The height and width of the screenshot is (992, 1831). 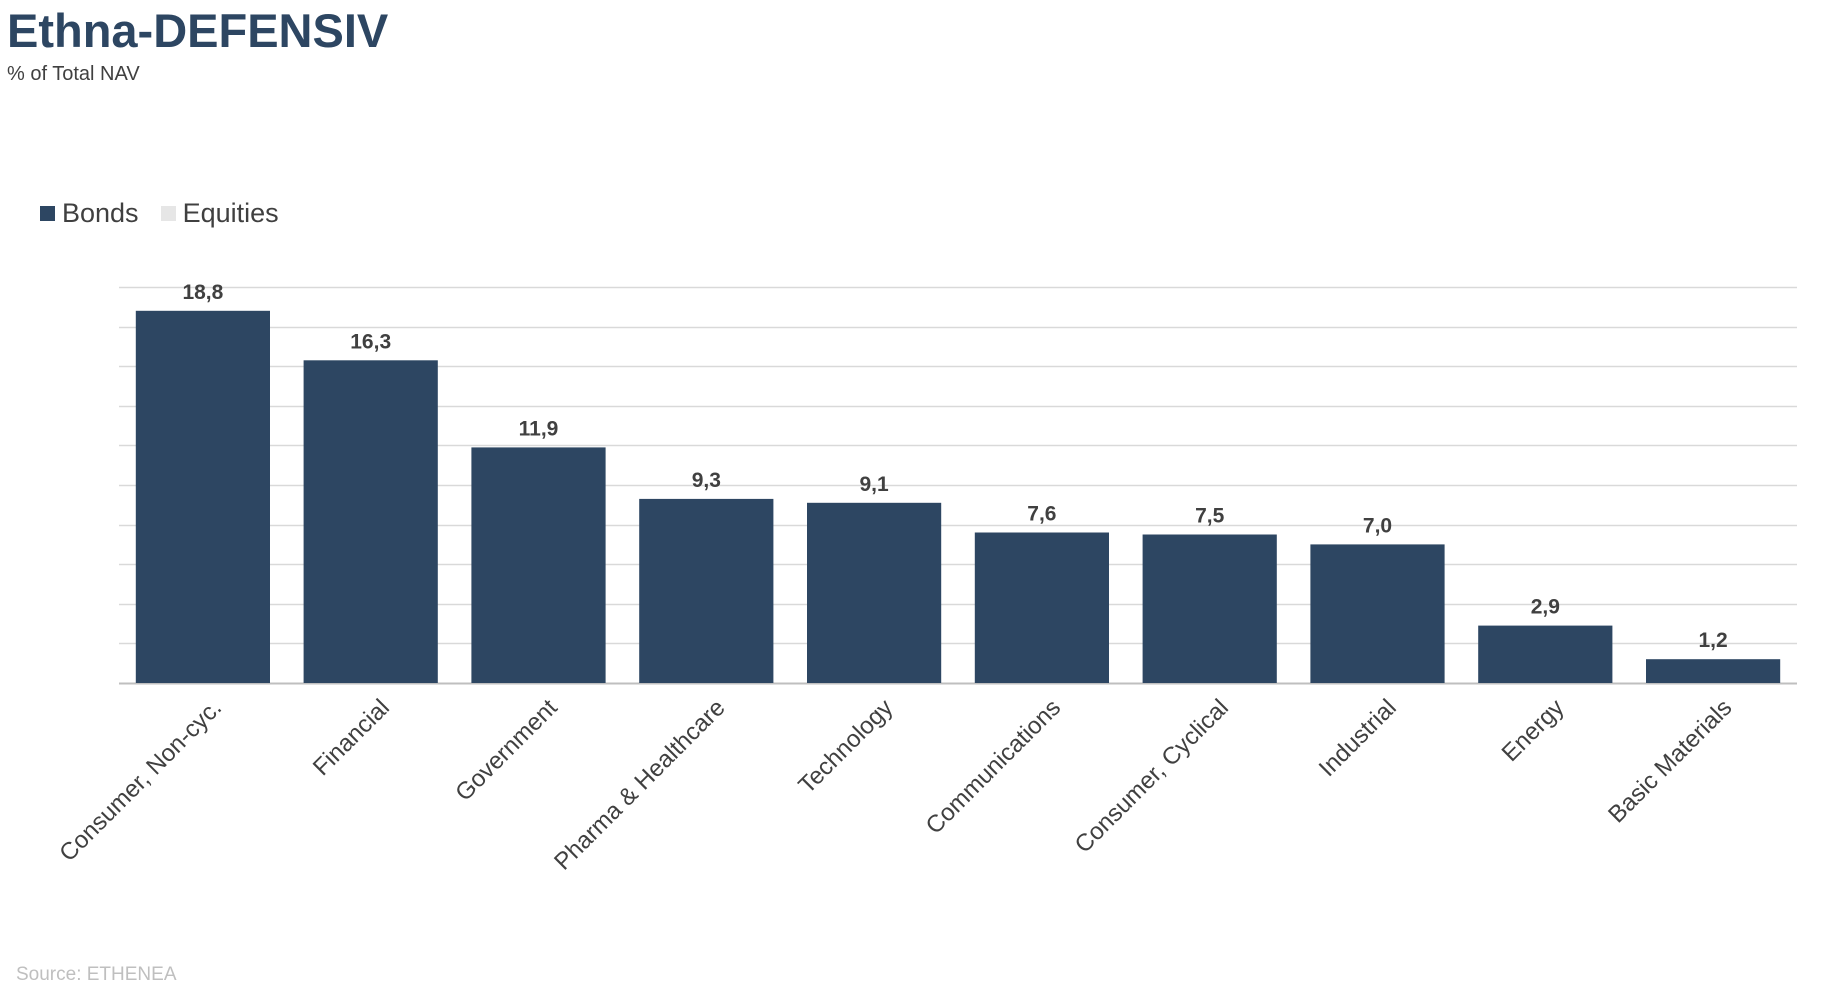 I want to click on category-label: Consumer, Cyclical, so click(x=1152, y=776).